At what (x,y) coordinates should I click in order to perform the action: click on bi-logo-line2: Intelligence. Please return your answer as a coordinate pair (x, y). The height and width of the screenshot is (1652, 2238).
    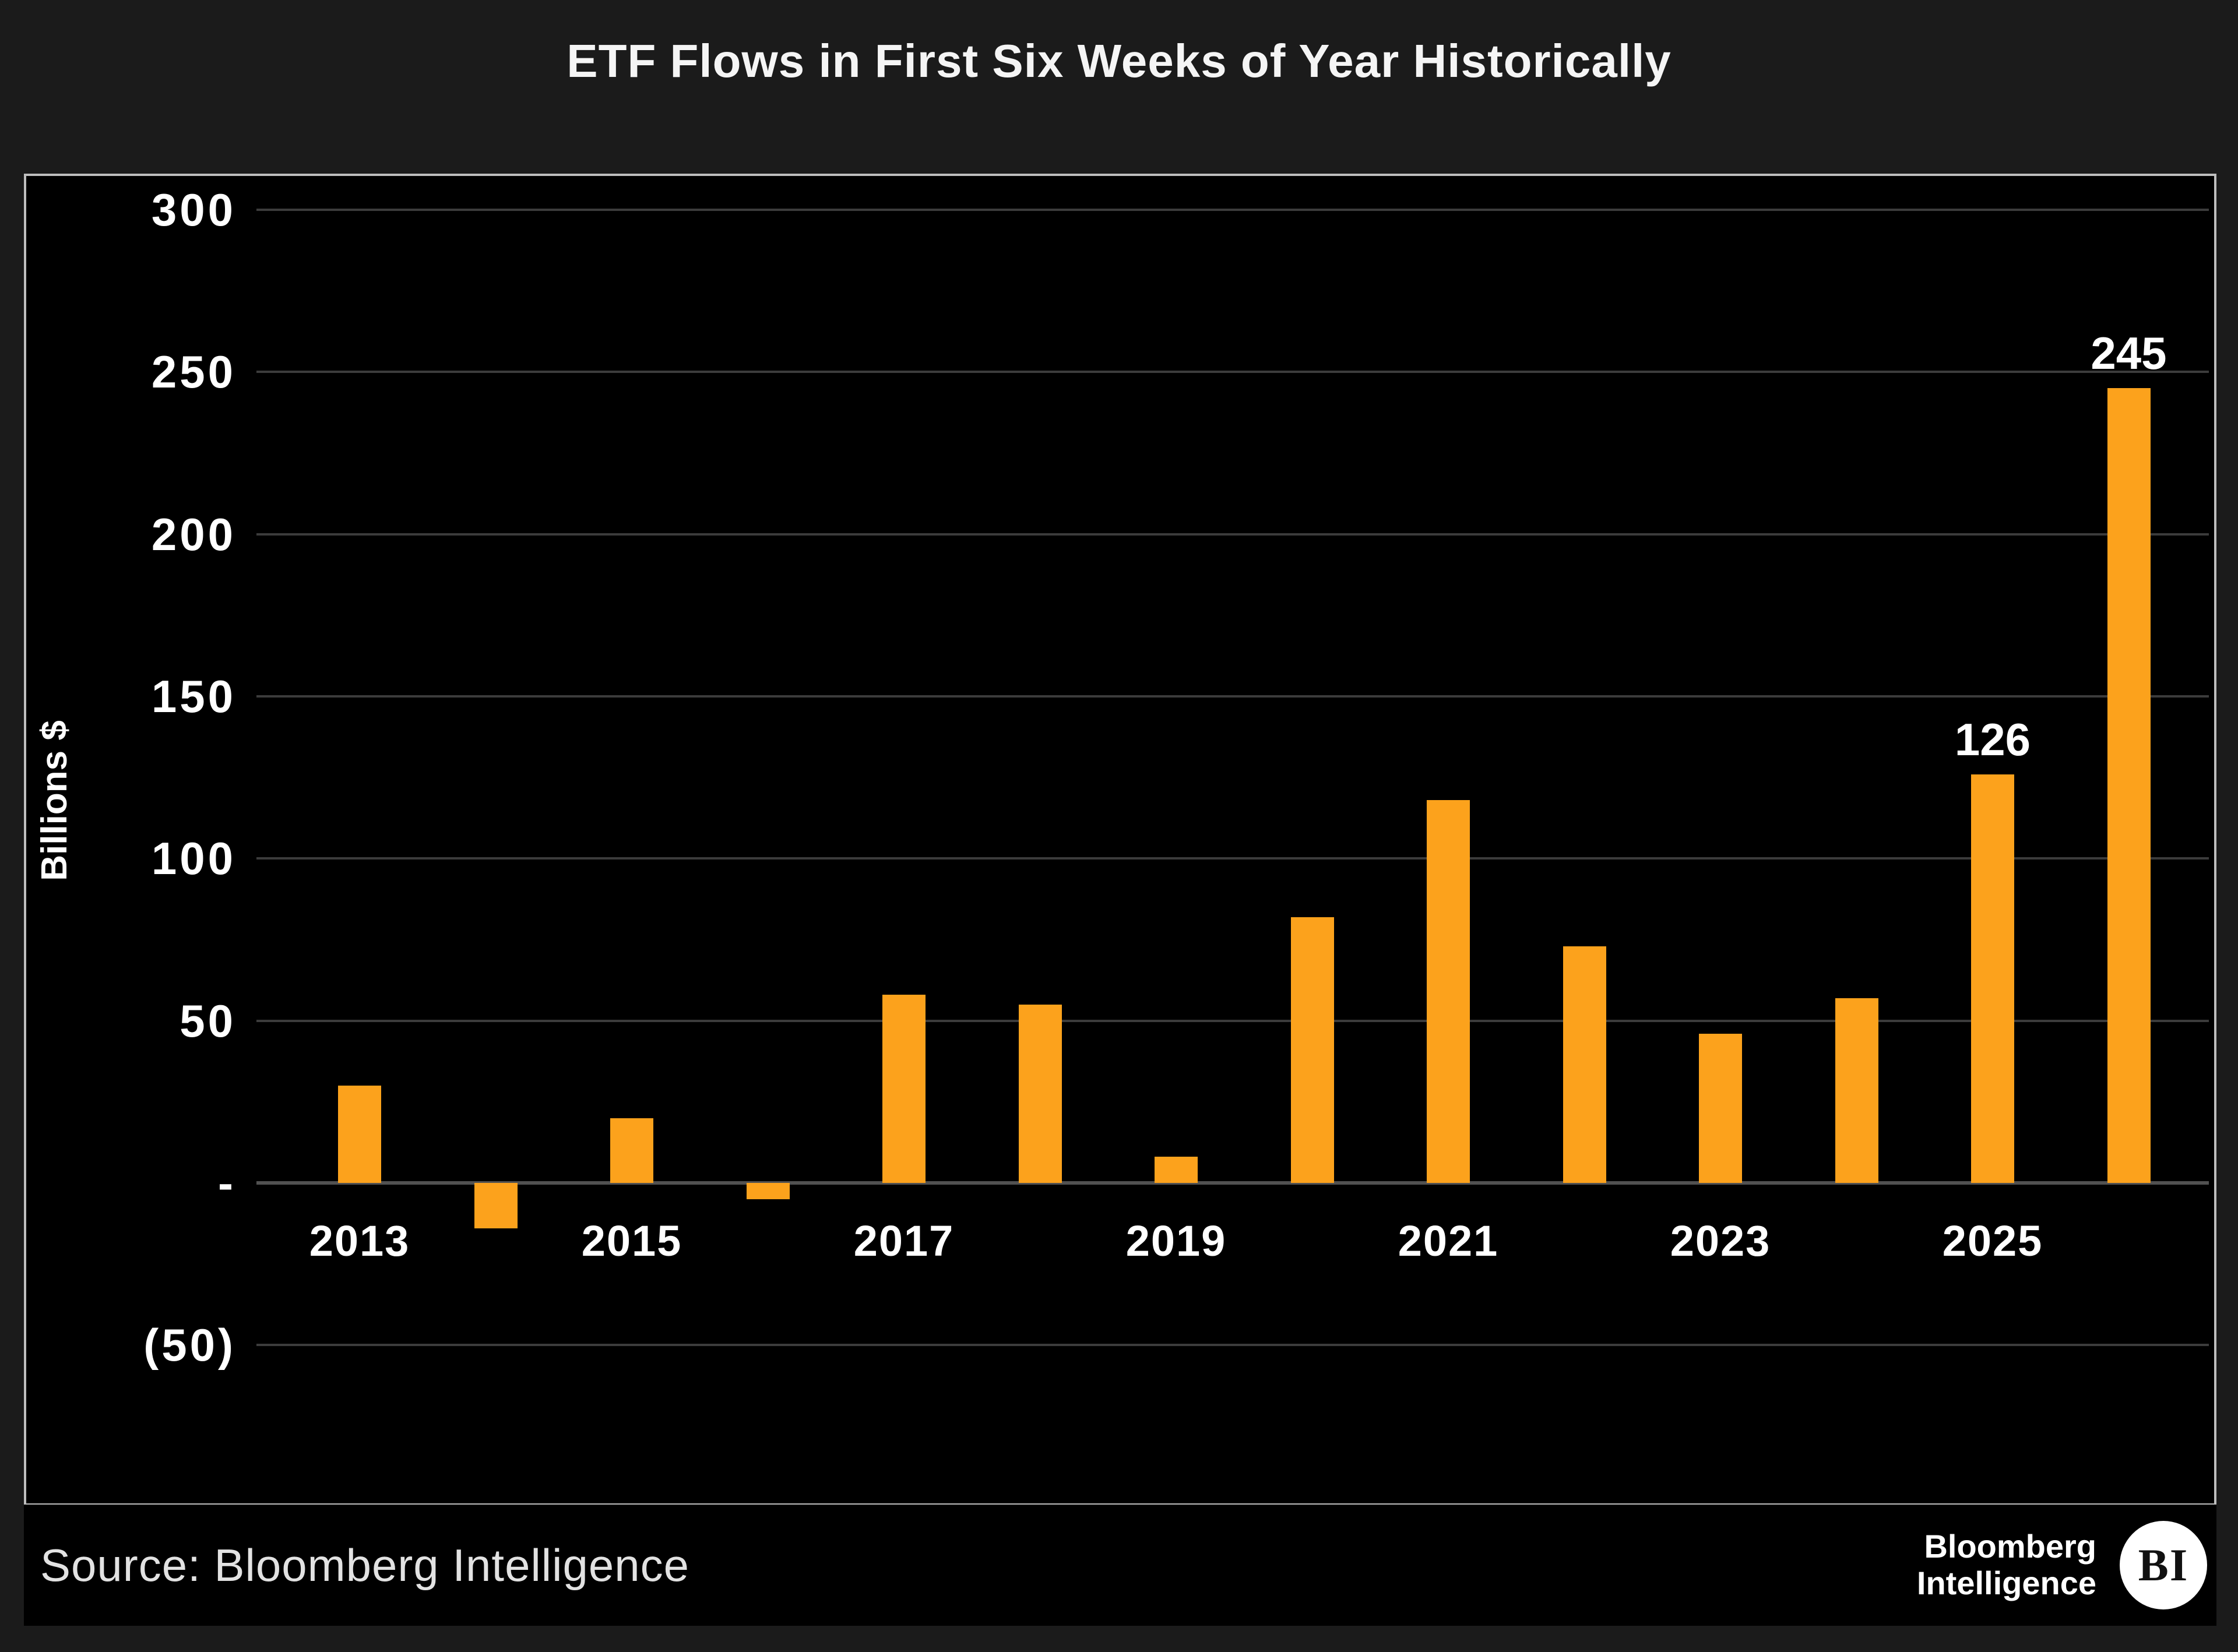
    Looking at the image, I should click on (2006, 1583).